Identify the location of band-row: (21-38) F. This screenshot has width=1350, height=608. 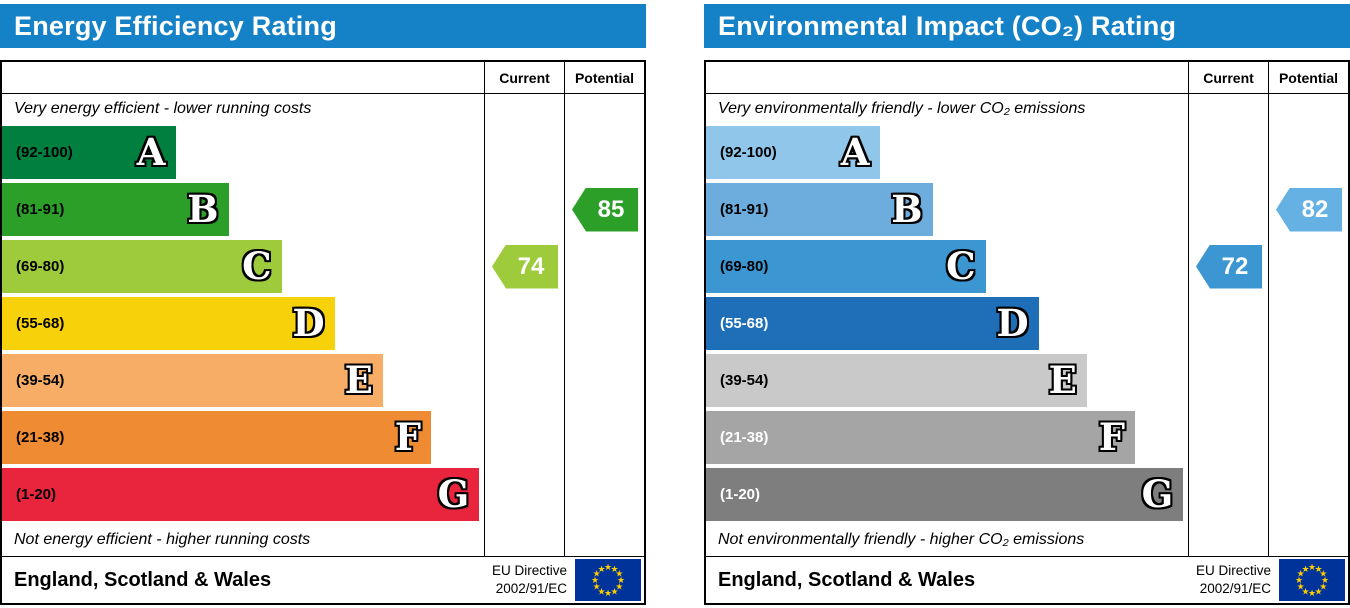
(947, 437).